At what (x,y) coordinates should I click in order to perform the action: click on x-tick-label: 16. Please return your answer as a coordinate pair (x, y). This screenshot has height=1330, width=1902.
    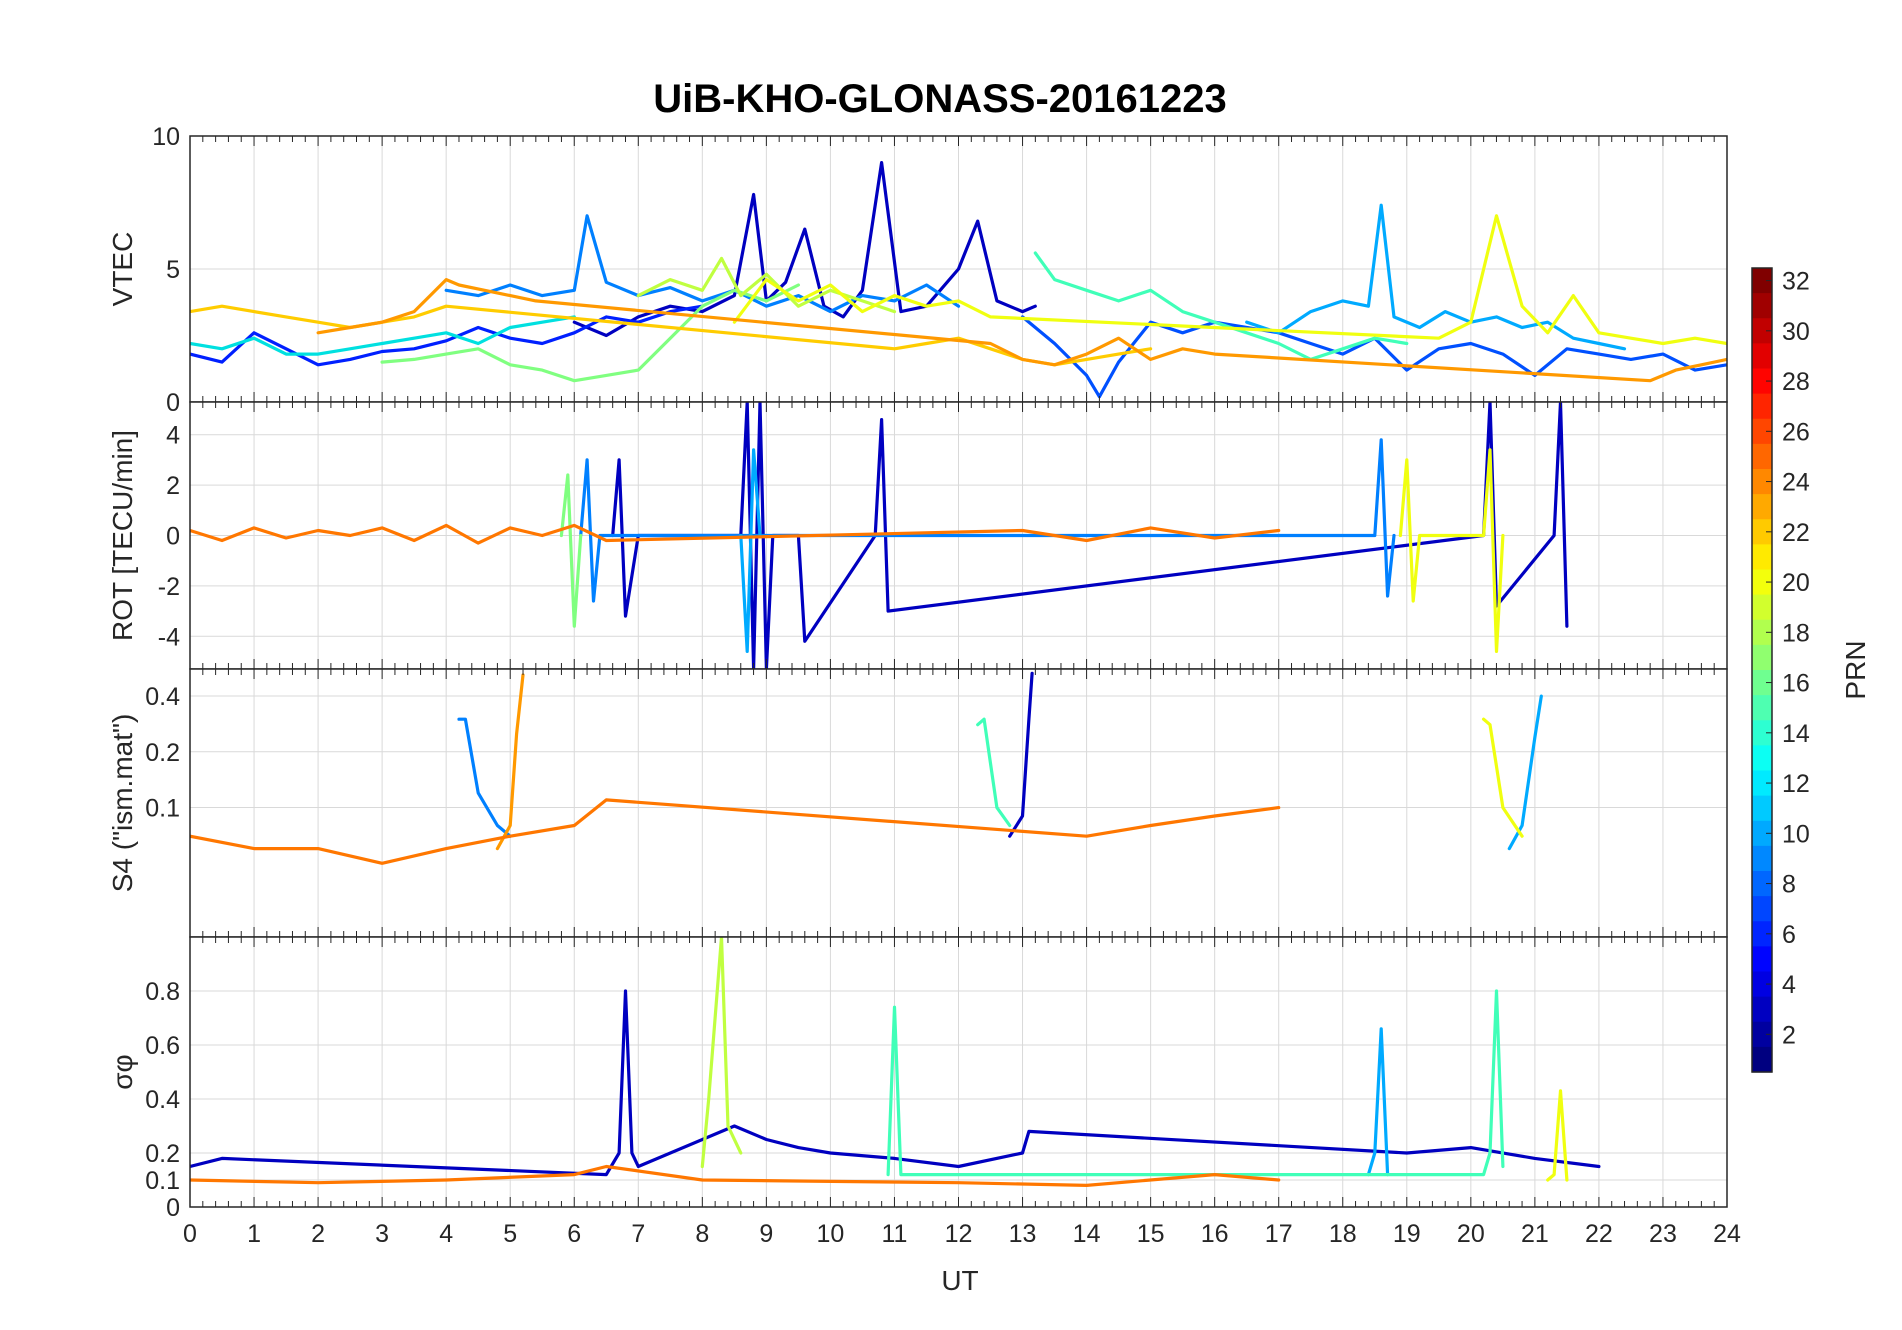
    Looking at the image, I should click on (1215, 1234).